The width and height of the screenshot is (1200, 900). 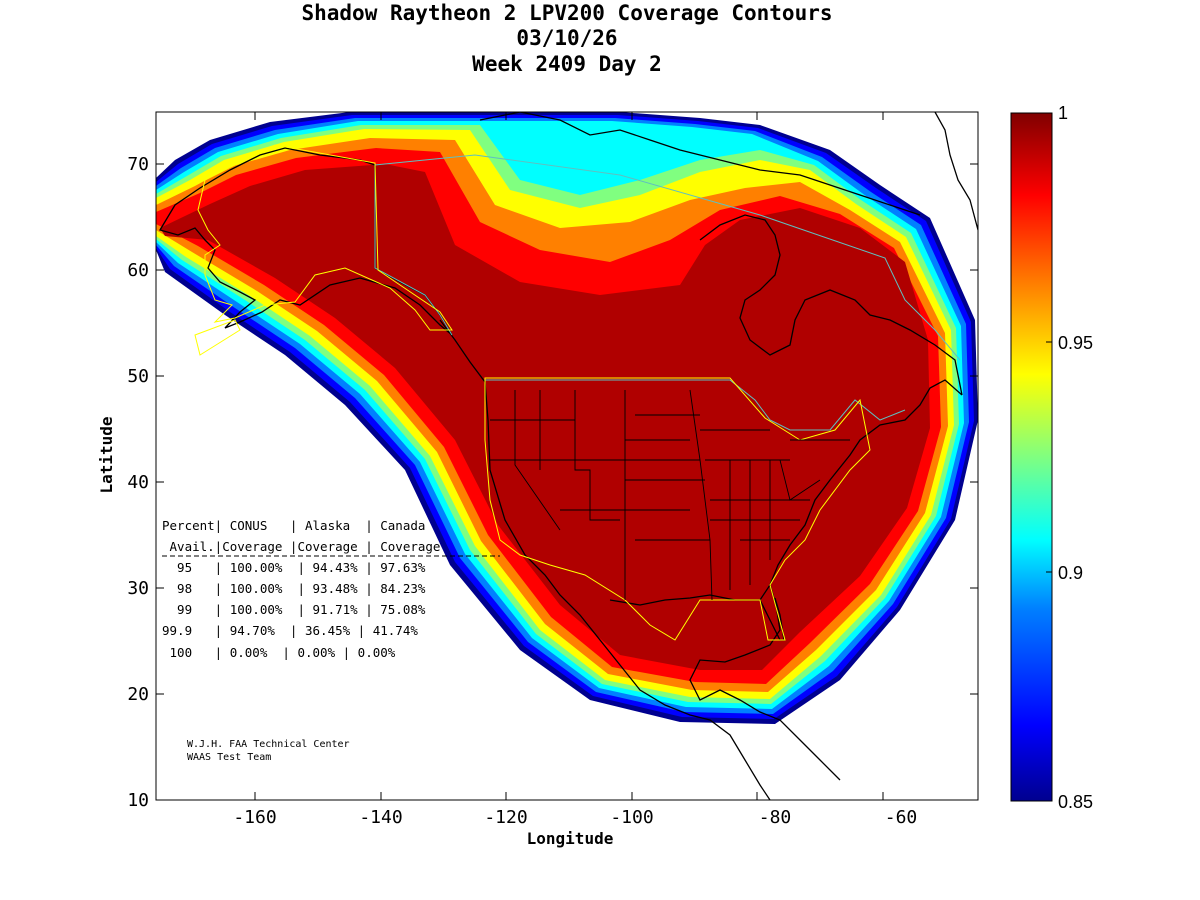 I want to click on colorbar-label-0.9: 0.9, so click(x=1070, y=573).